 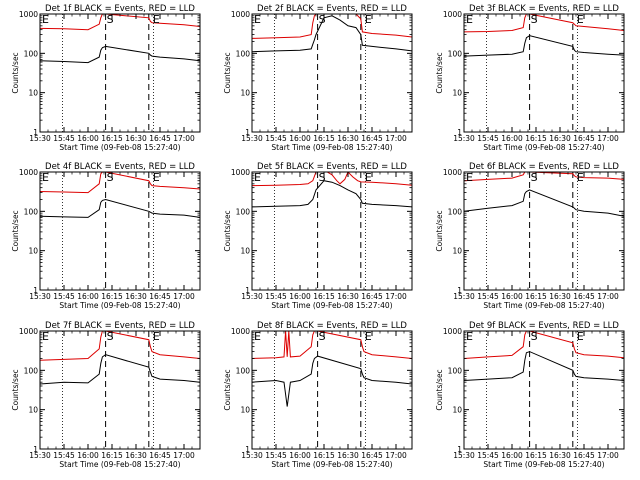 What do you see at coordinates (332, 9) in the screenshot?
I see `panel-title: Det 2f BLACK = Events, RED = LLD` at bounding box center [332, 9].